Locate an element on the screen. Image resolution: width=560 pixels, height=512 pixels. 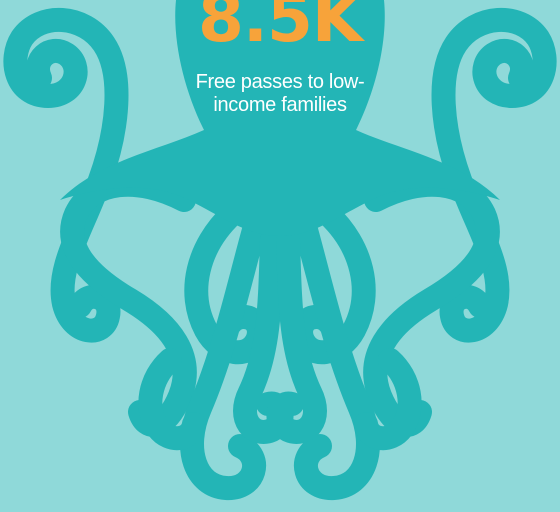
stat-caption: Free passes to low-income families is located at coordinates (280, 93).